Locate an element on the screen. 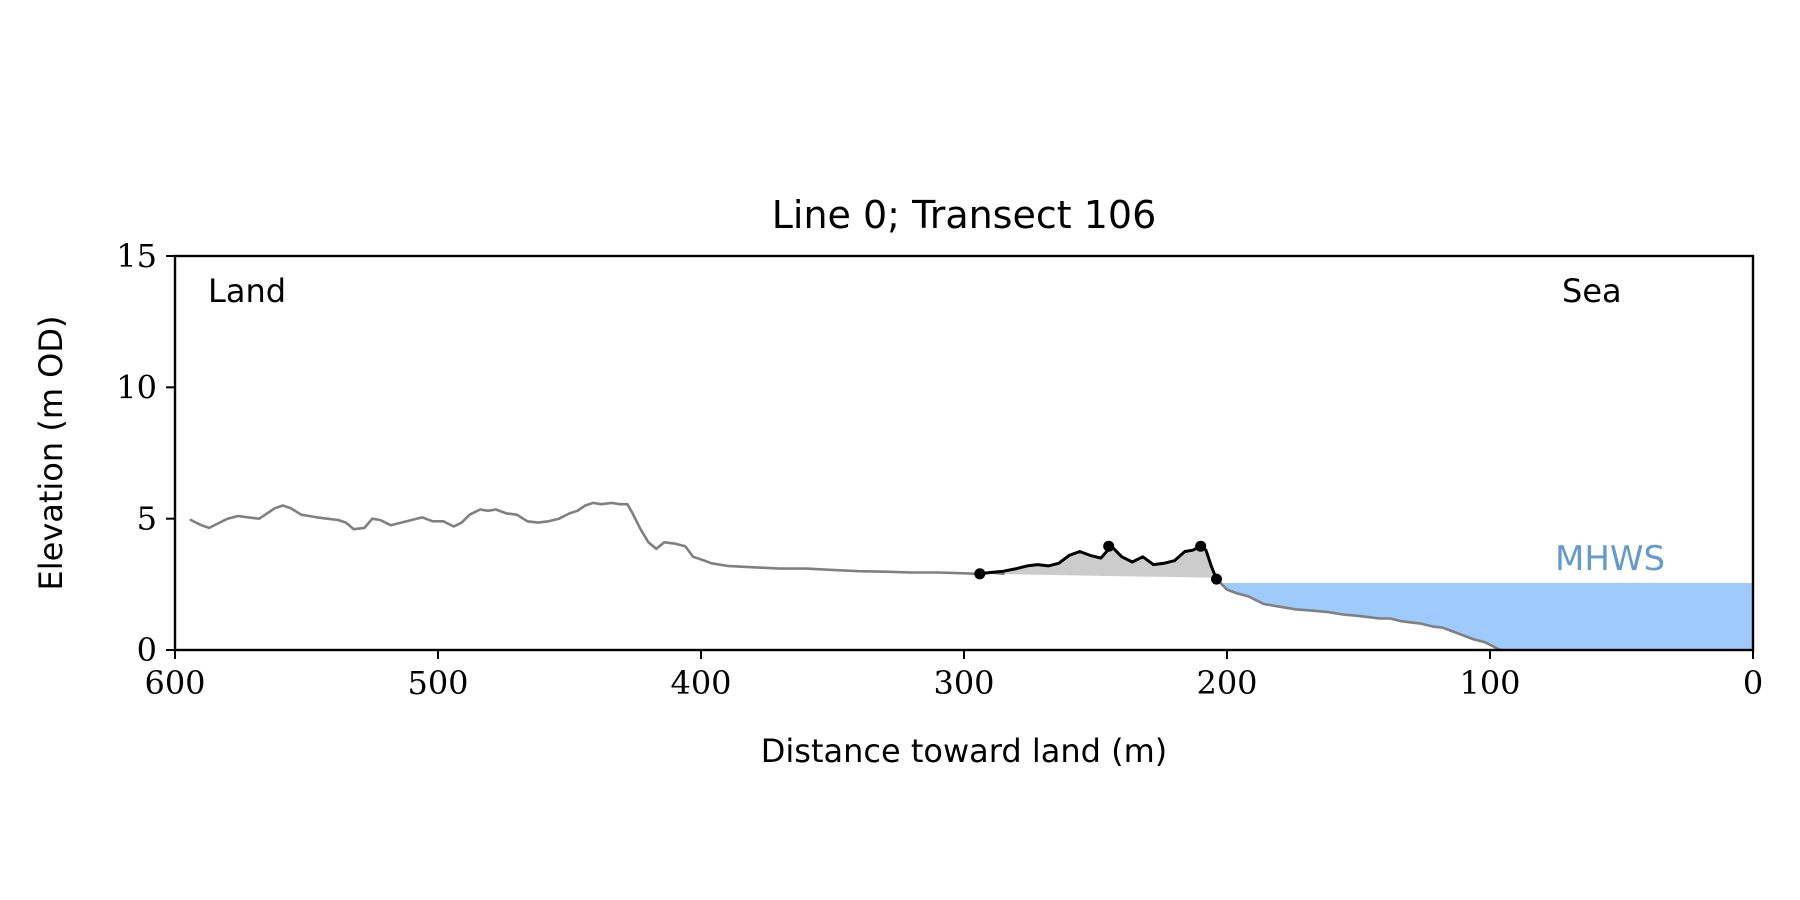 This screenshot has height=900, width=1800. chart-title: Line 0; Transect 106 is located at coordinates (964, 215).